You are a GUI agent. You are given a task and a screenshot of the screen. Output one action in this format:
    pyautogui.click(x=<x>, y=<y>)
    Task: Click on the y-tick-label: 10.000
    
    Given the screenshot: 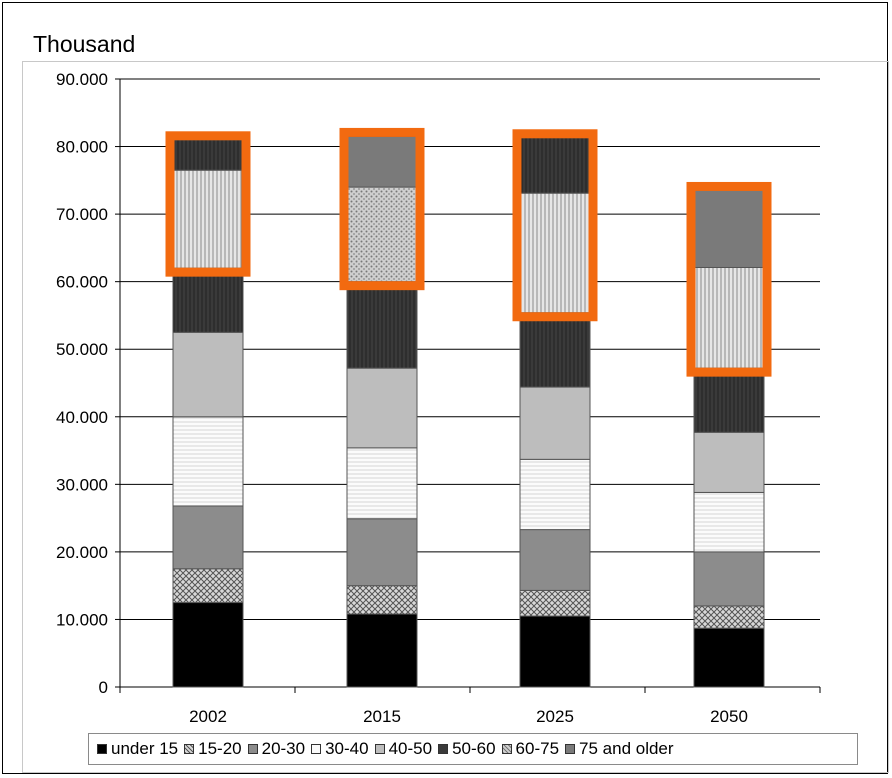 What is the action you would take?
    pyautogui.click(x=82, y=619)
    